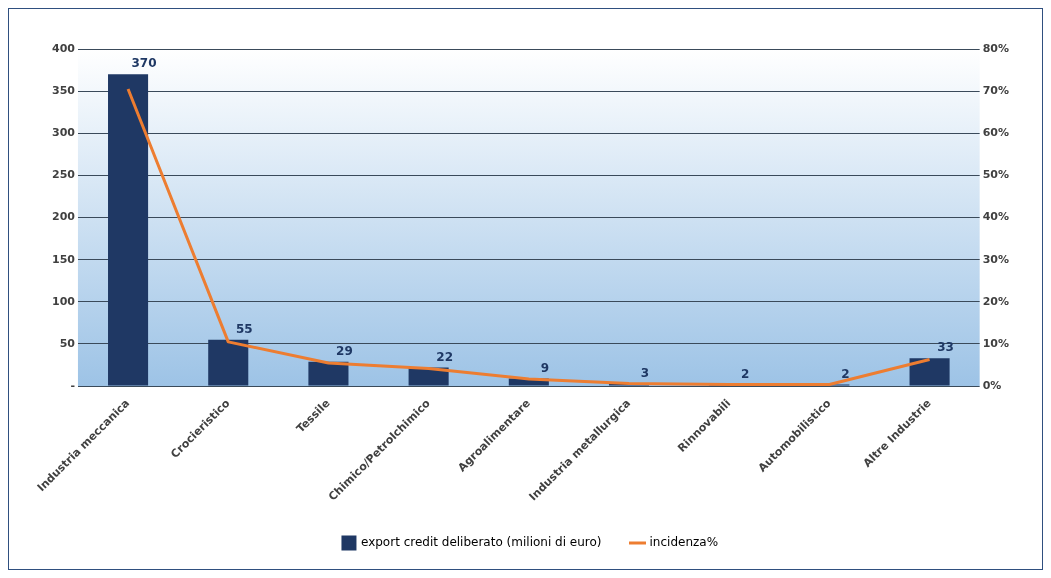  I want to click on y-tick-label: 150, so click(63, 259).